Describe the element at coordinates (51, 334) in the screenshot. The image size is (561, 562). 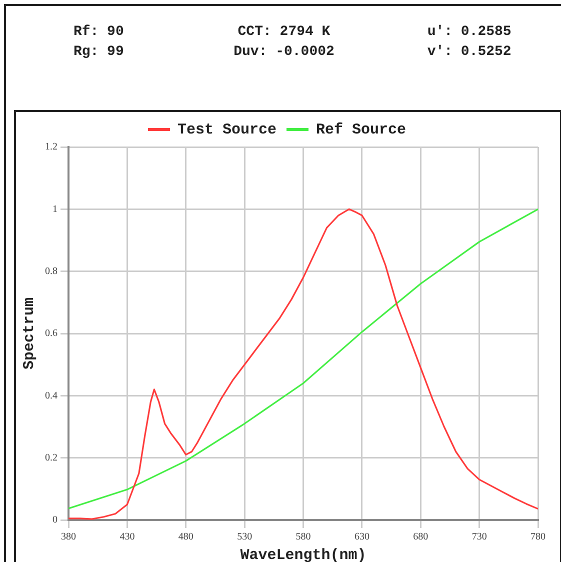
I see `y-tick-label: 0.6` at that location.